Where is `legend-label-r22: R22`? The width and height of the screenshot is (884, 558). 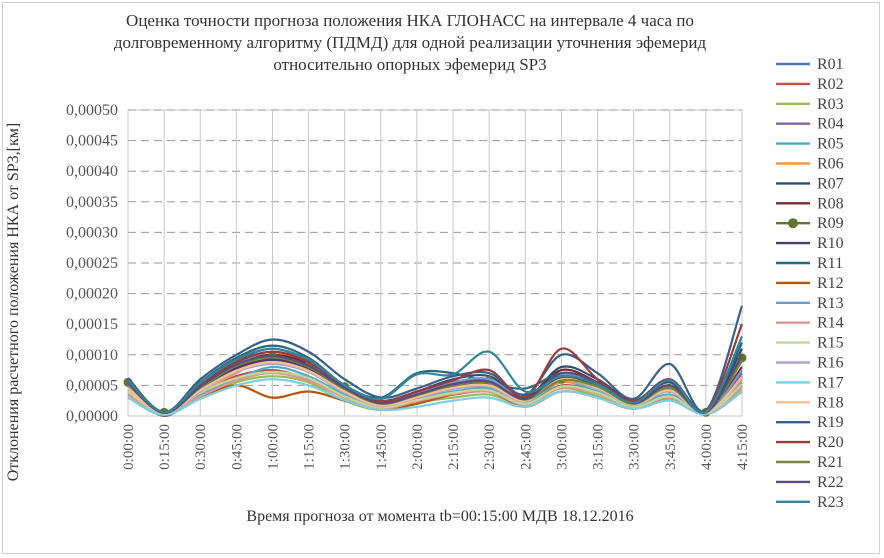 legend-label-r22: R22 is located at coordinates (830, 482).